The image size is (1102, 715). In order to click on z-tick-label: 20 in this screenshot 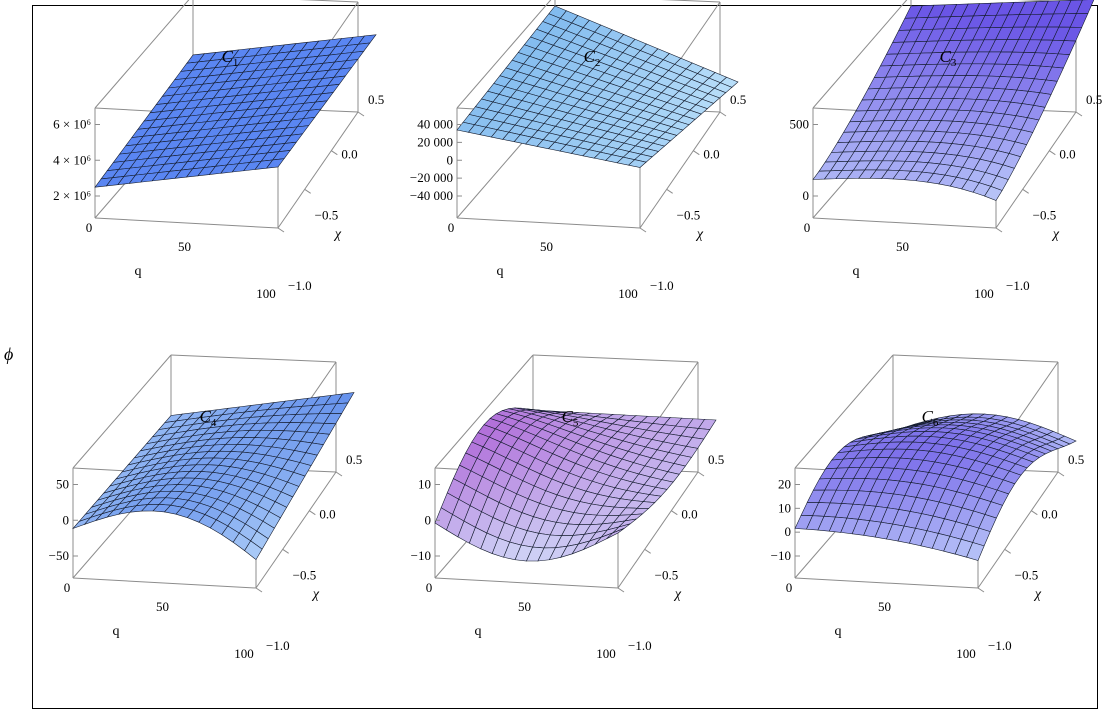, I will do `click(784, 484)`.